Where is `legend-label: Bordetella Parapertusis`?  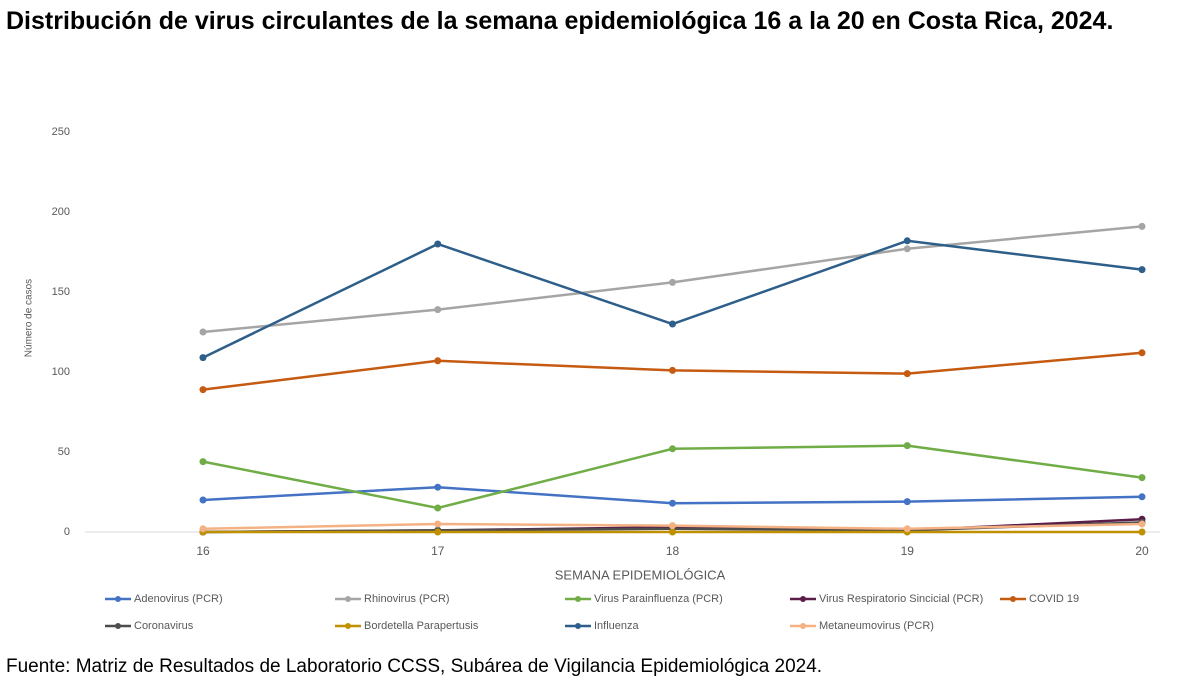 legend-label: Bordetella Parapertusis is located at coordinates (421, 626).